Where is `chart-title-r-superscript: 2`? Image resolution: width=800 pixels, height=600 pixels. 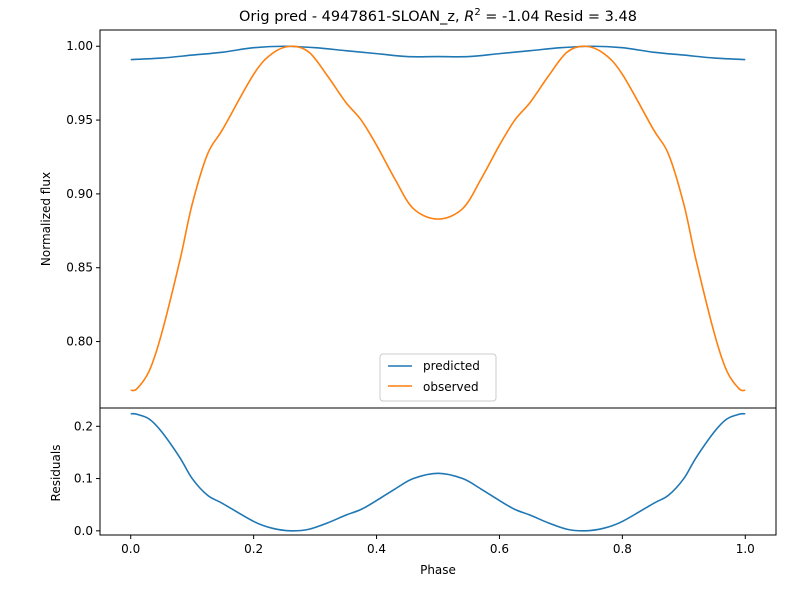 chart-title-r-superscript: 2 is located at coordinates (477, 12).